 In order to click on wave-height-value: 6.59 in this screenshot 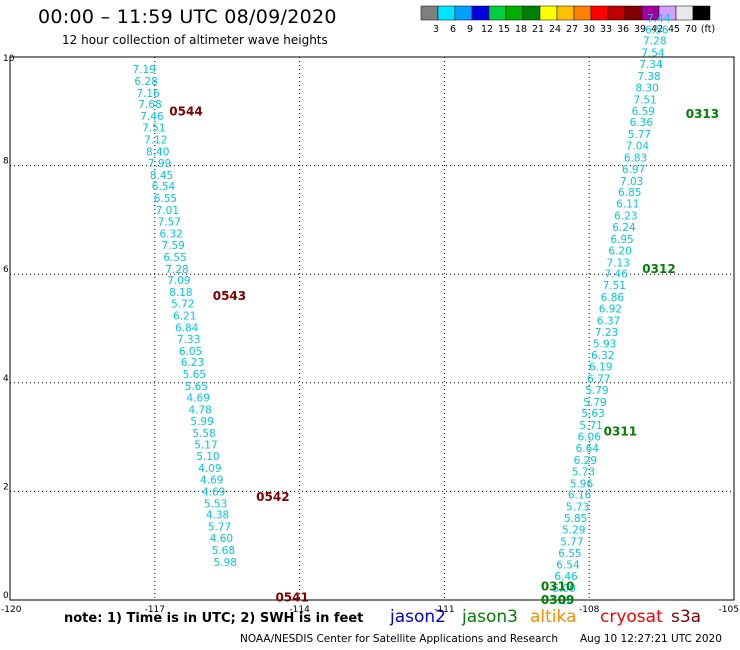, I will do `click(643, 112)`.